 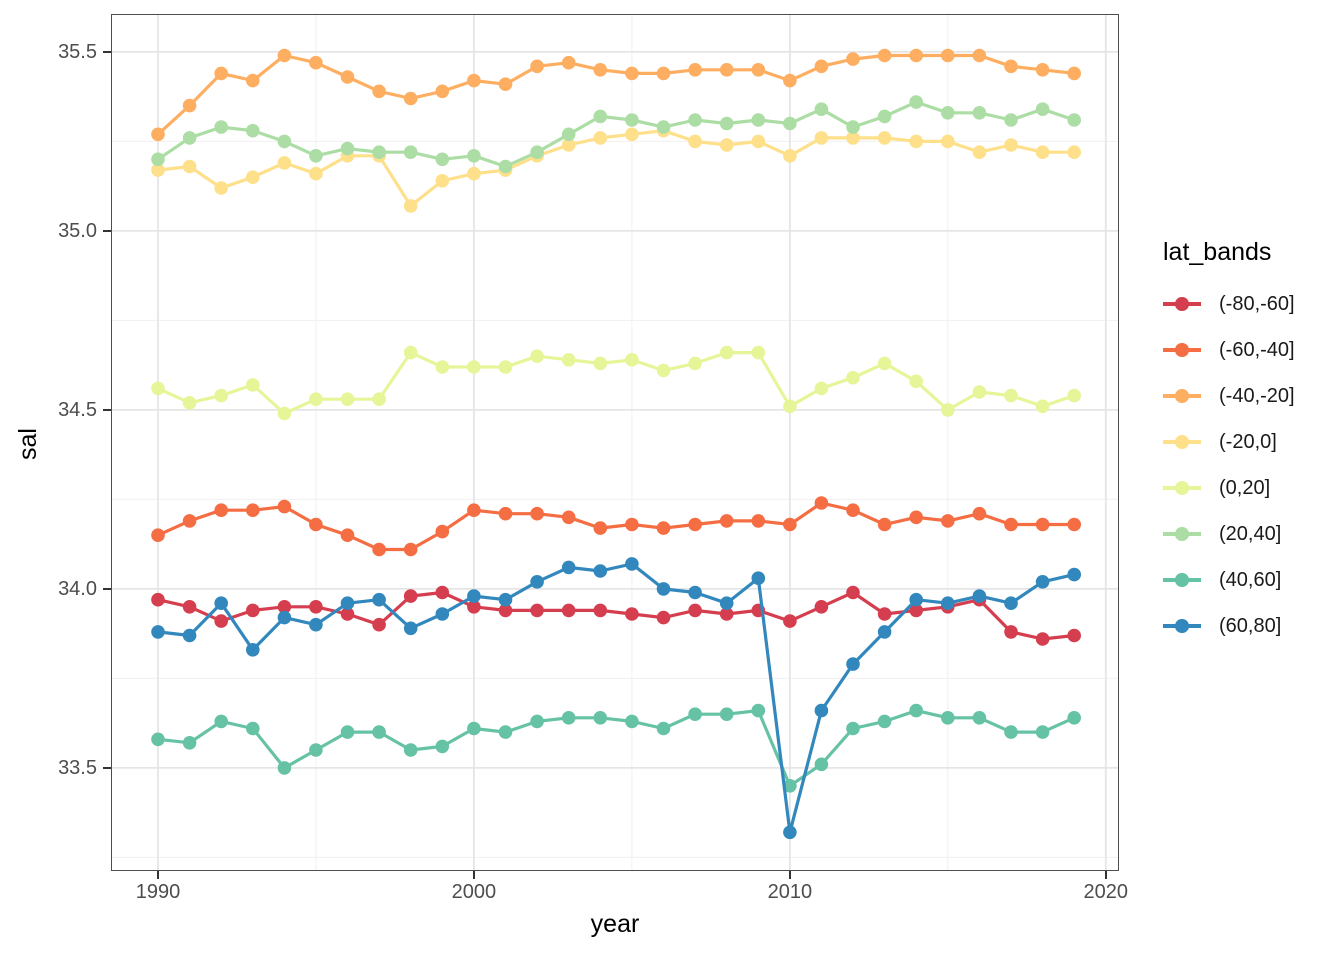 I want to click on y-tick-label: 34.0, so click(x=77, y=588).